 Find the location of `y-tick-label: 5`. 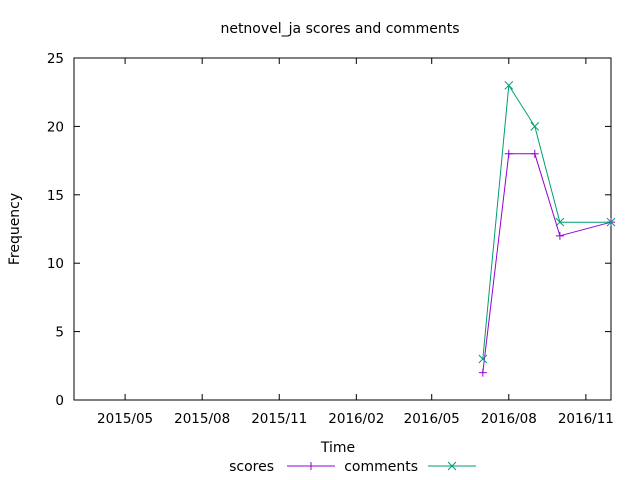

y-tick-label: 5 is located at coordinates (59, 333).